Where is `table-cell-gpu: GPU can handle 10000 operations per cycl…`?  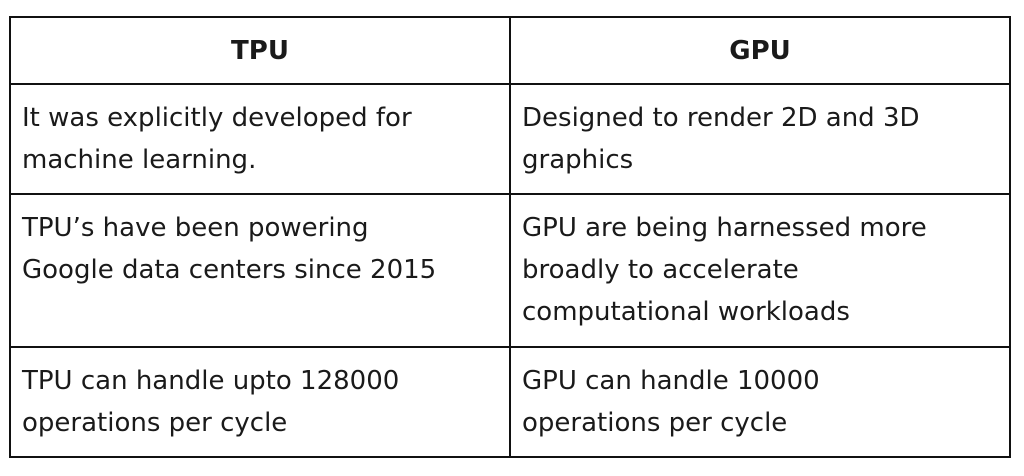
table-cell-gpu: GPU can handle 10000 operations per cycl… is located at coordinates (760, 402).